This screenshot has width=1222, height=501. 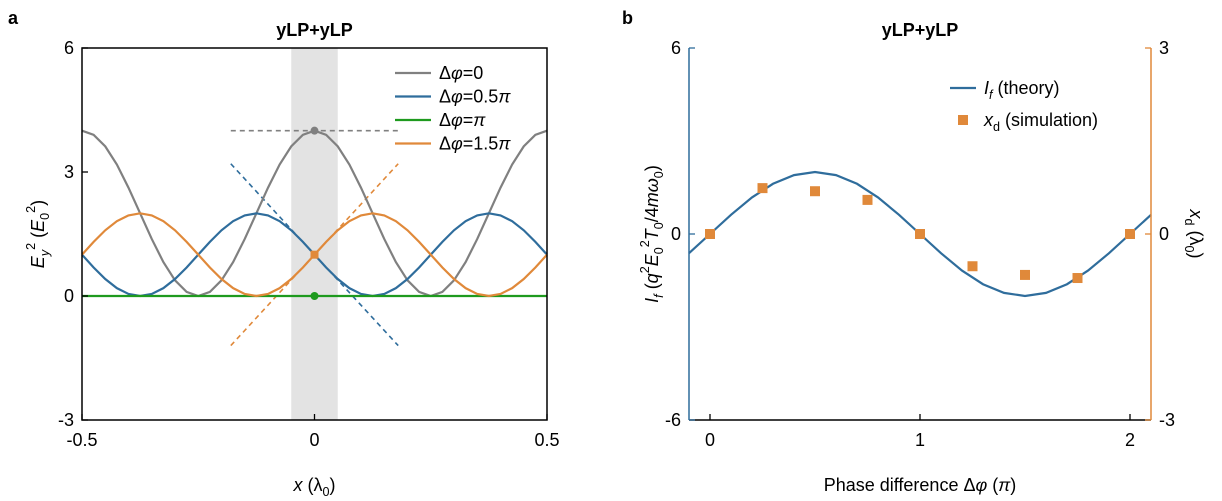 I want to click on legend-label: Δφ=π, so click(x=462, y=120).